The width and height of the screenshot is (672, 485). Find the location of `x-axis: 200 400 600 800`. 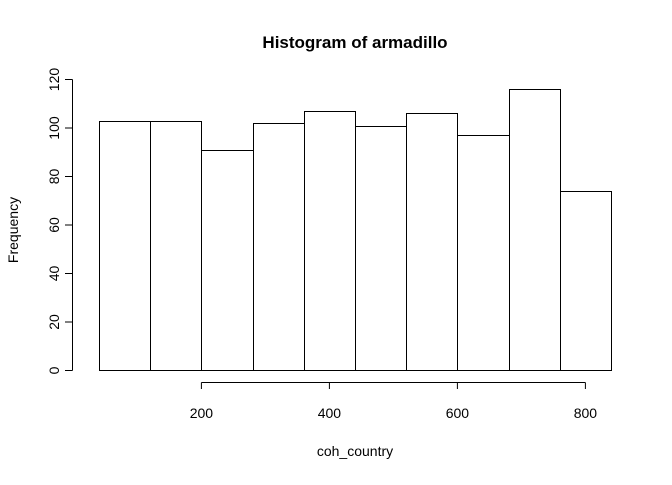

x-axis: 200 400 600 800 is located at coordinates (394, 401).